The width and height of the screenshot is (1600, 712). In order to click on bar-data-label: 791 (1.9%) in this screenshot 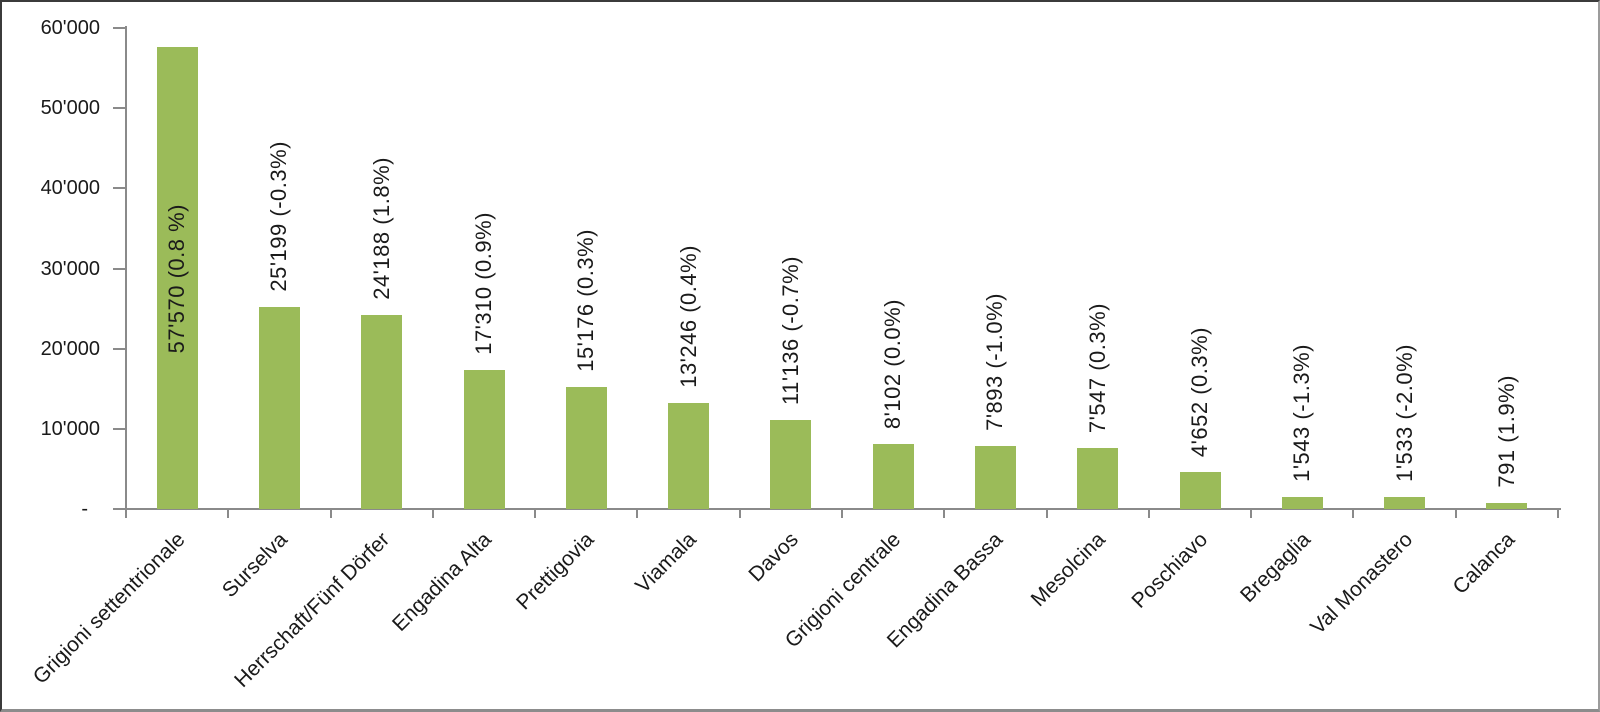, I will do `click(1506, 431)`.